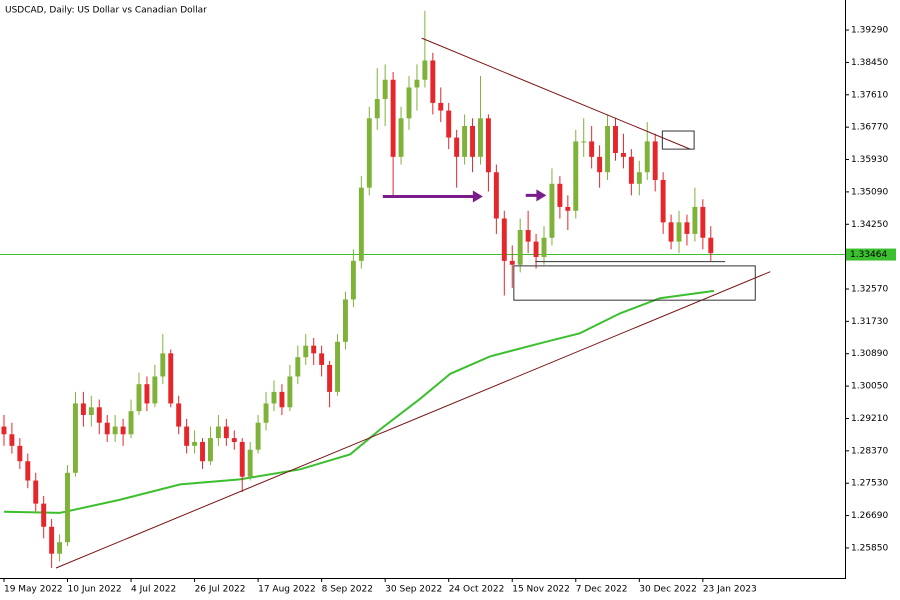 The width and height of the screenshot is (900, 600). Describe the element at coordinates (287, 590) in the screenshot. I see `x-tick-label: 17 Aug 2022` at that location.